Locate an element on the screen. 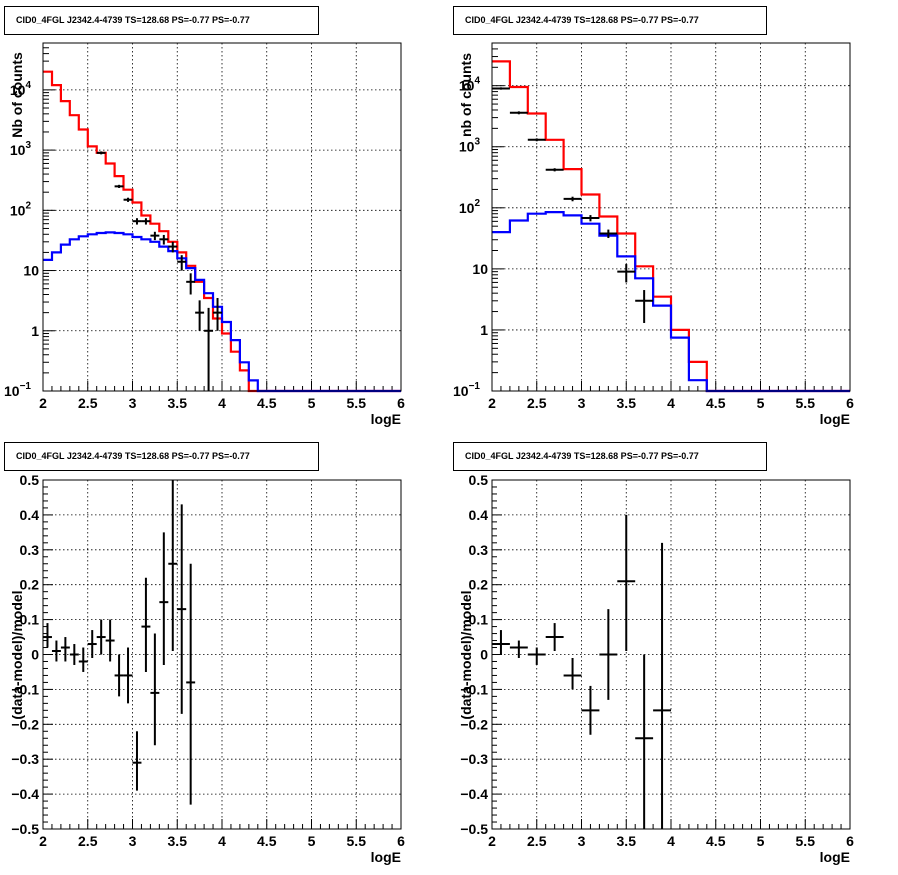  y-tick-label: 0.2 is located at coordinates (479, 585).